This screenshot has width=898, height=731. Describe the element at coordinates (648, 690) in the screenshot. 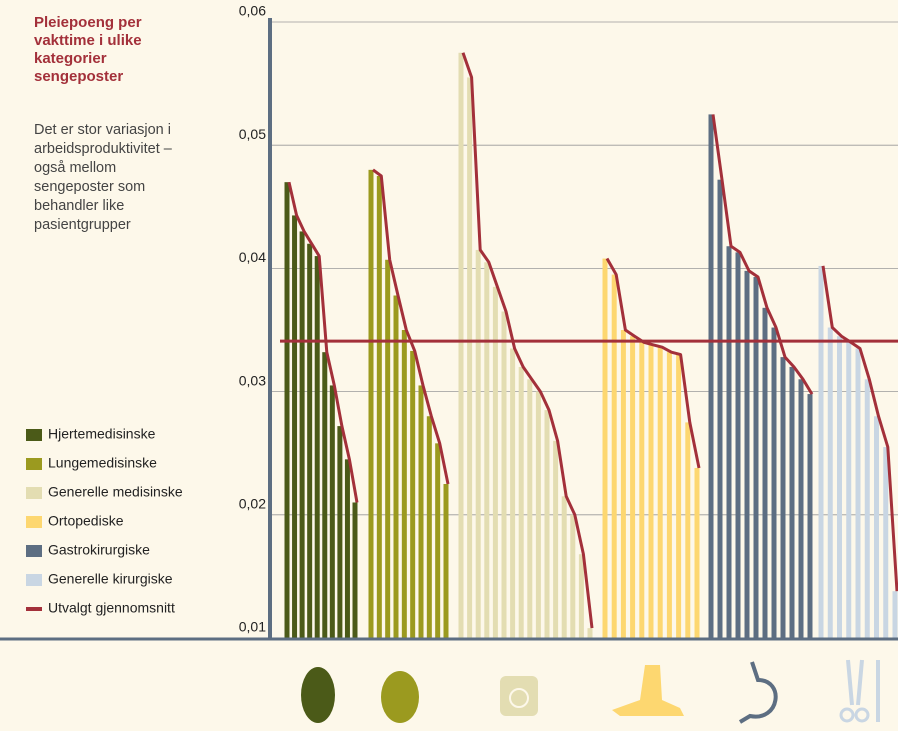

I see `foot-icon` at that location.